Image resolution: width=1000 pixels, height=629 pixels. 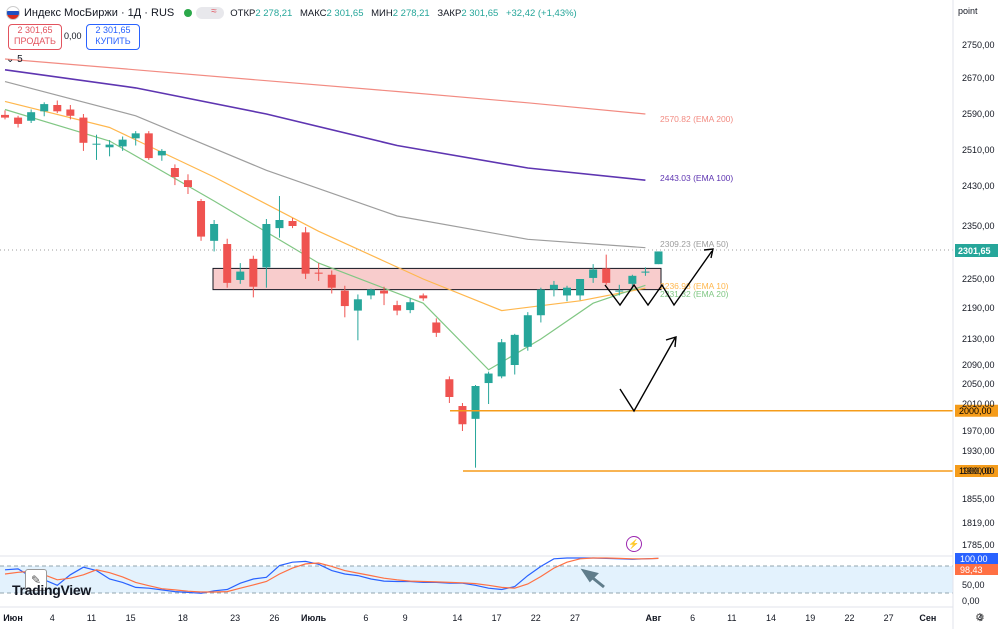 I want to click on sell-label: ПРОДАТЬ, so click(x=35, y=41).